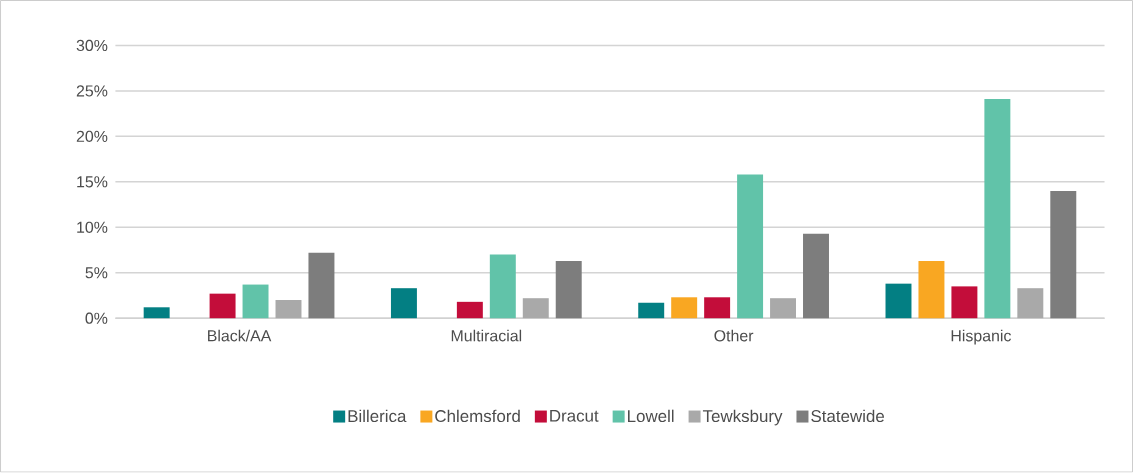 The image size is (1133, 473). What do you see at coordinates (240, 335) in the screenshot?
I see `x-tick-label: Black/AA` at bounding box center [240, 335].